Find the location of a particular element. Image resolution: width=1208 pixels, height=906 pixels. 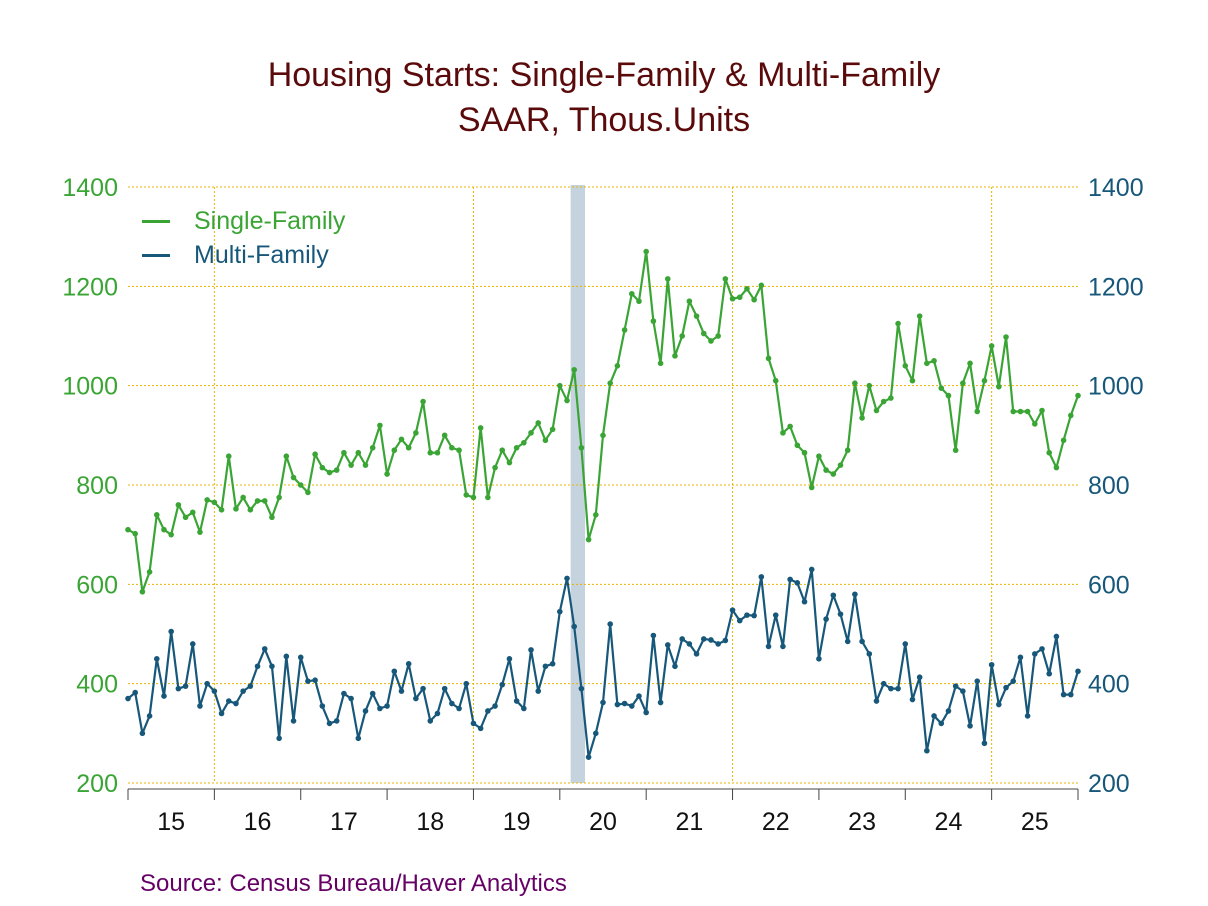

x-tick-label: 15 is located at coordinates (171, 822).